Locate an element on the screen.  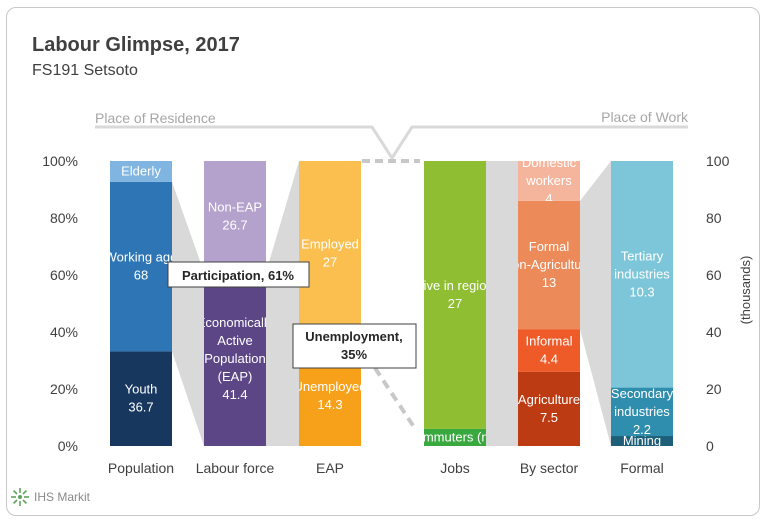
segment-label: Secondary is located at coordinates (642, 393).